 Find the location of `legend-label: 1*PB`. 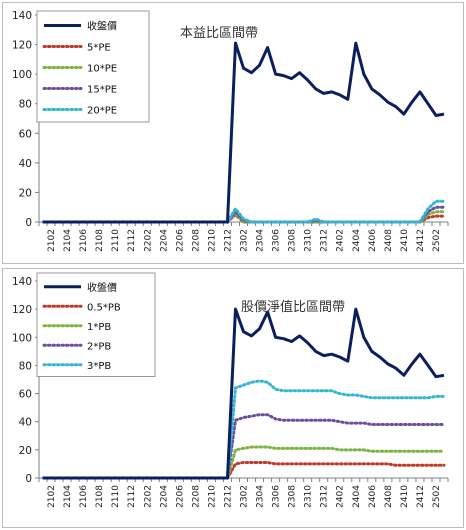

legend-label: 1*PB is located at coordinates (99, 327).